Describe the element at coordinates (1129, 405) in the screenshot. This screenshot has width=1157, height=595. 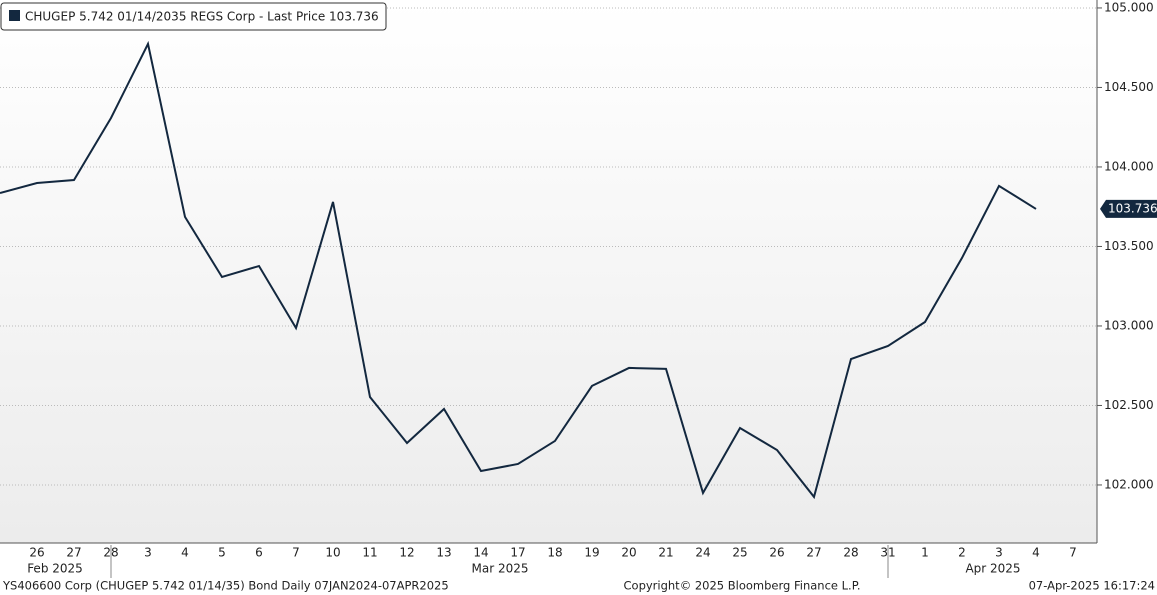
I see `y-tick-label: 102.500` at that location.